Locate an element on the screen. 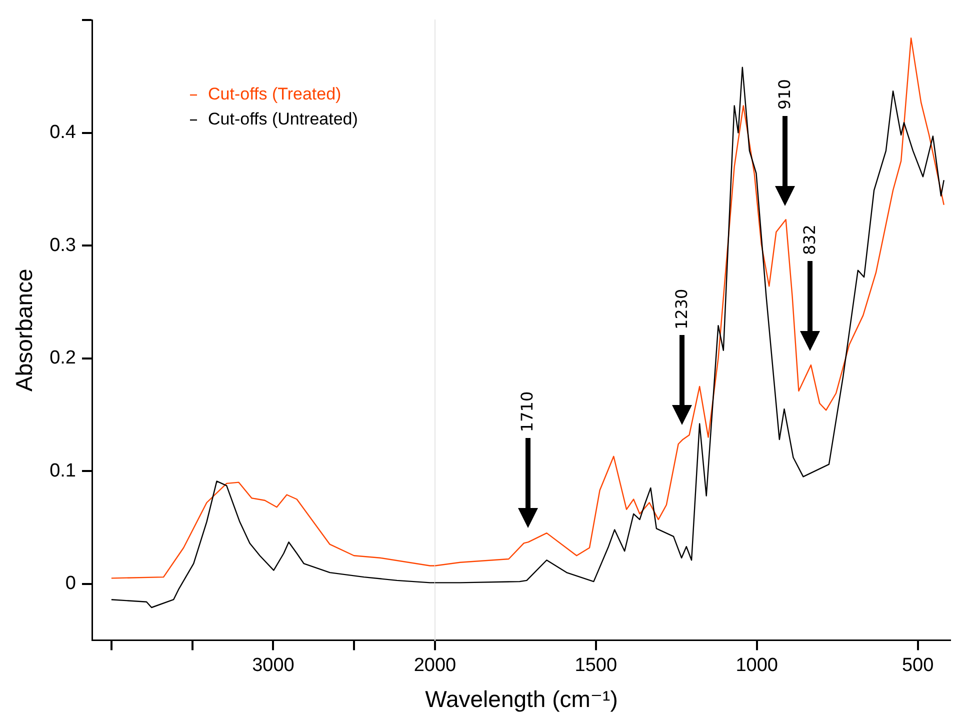 The image size is (955, 723). x-tick-label: 500 is located at coordinates (917, 665).